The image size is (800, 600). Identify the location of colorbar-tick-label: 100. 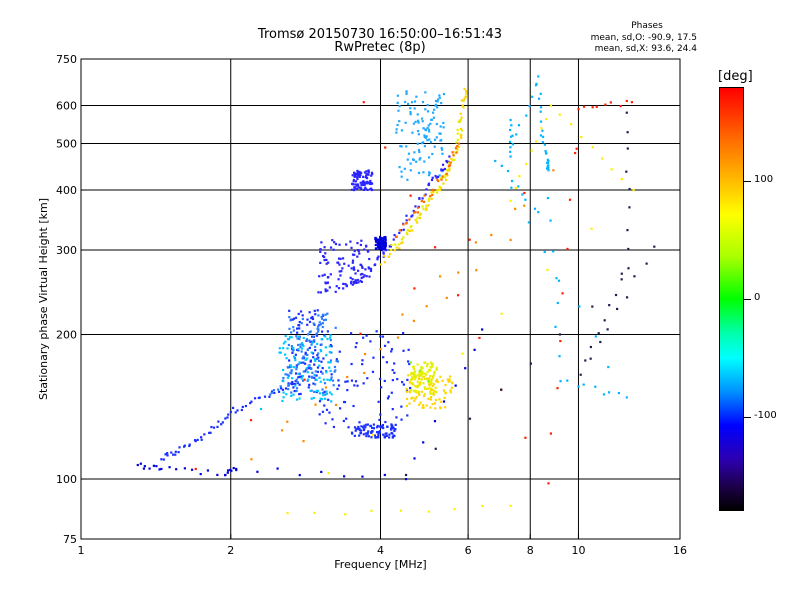
(764, 180).